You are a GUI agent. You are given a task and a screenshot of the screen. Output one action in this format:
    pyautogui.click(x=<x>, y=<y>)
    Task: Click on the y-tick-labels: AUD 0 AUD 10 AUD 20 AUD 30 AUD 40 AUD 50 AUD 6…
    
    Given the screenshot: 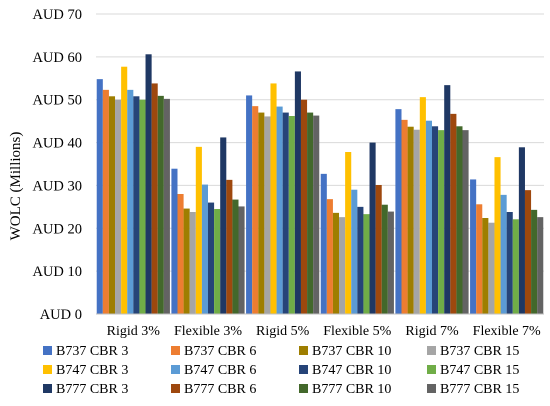 What is the action you would take?
    pyautogui.click(x=57, y=165)
    